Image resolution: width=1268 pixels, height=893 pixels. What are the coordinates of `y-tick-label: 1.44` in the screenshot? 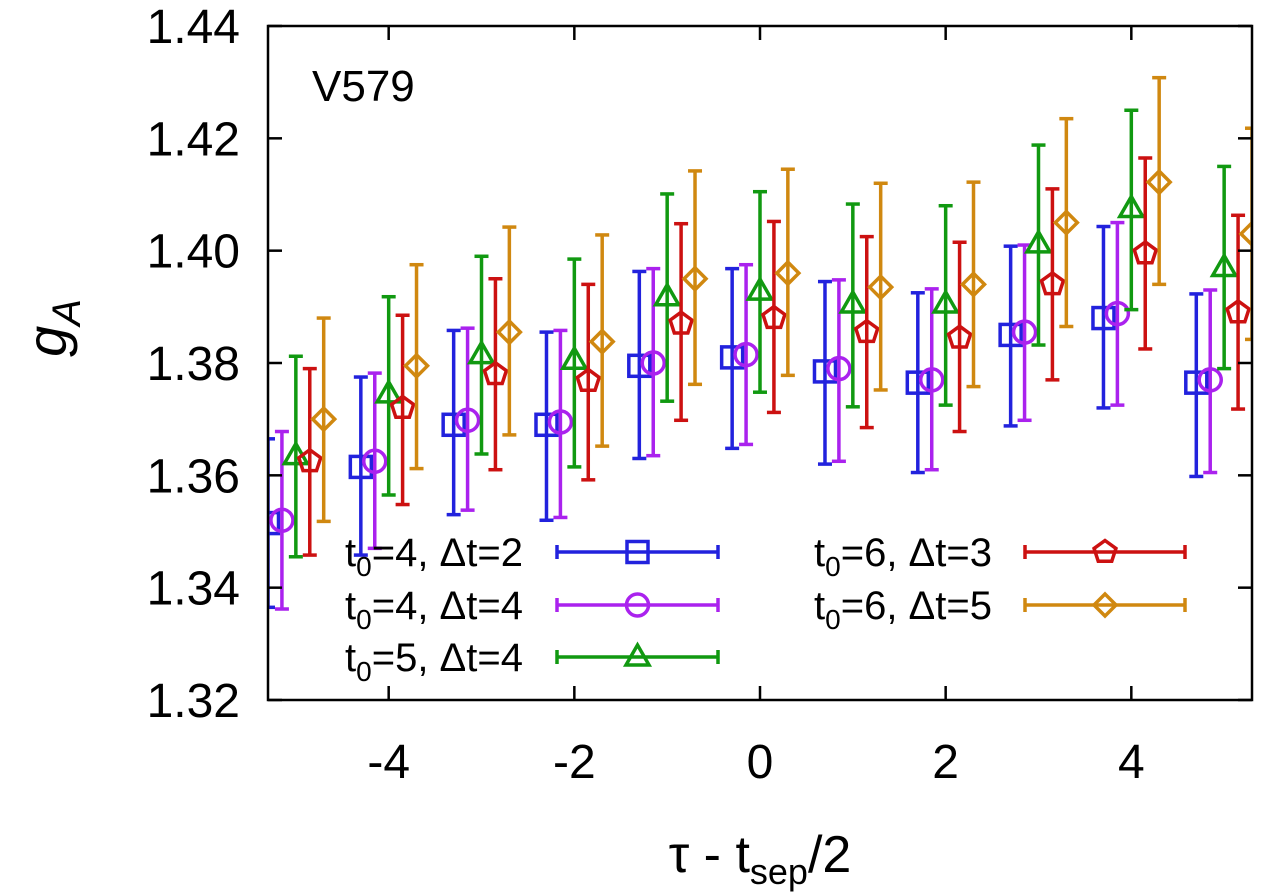 It's located at (193, 27).